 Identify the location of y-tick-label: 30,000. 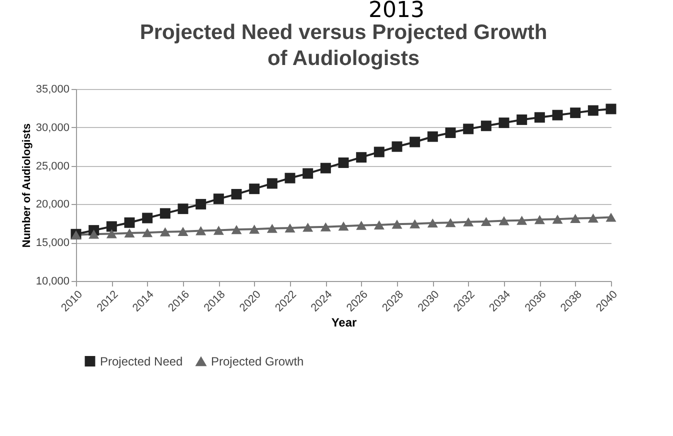
(53, 128).